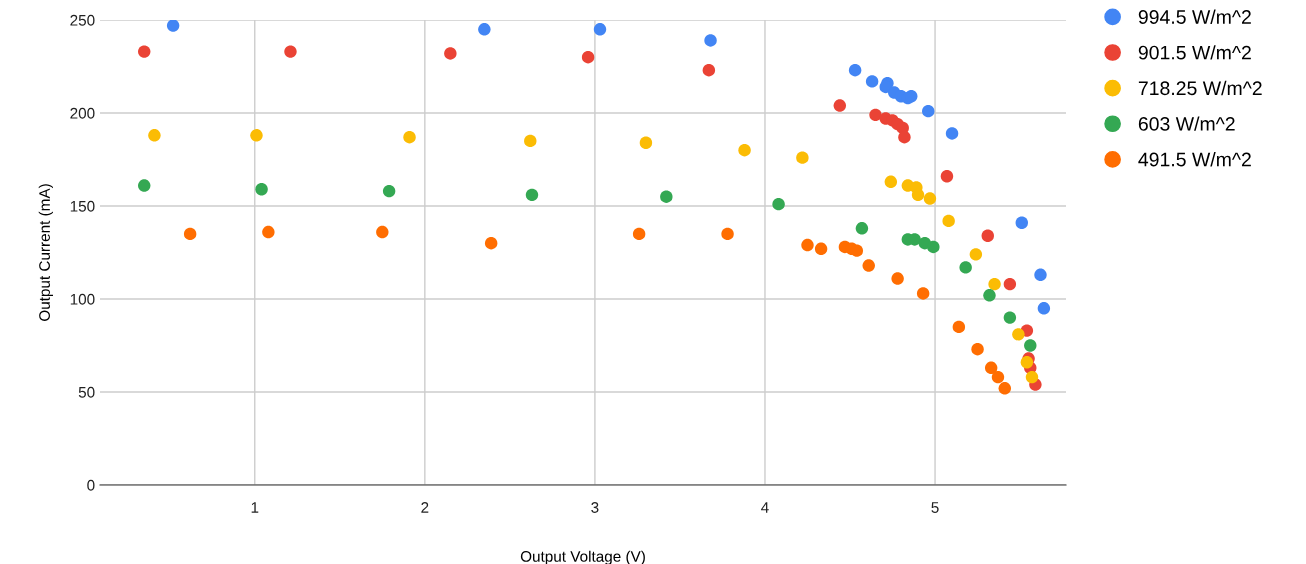 The image size is (1306, 564). I want to click on x-tick-label: 3, so click(595, 507).